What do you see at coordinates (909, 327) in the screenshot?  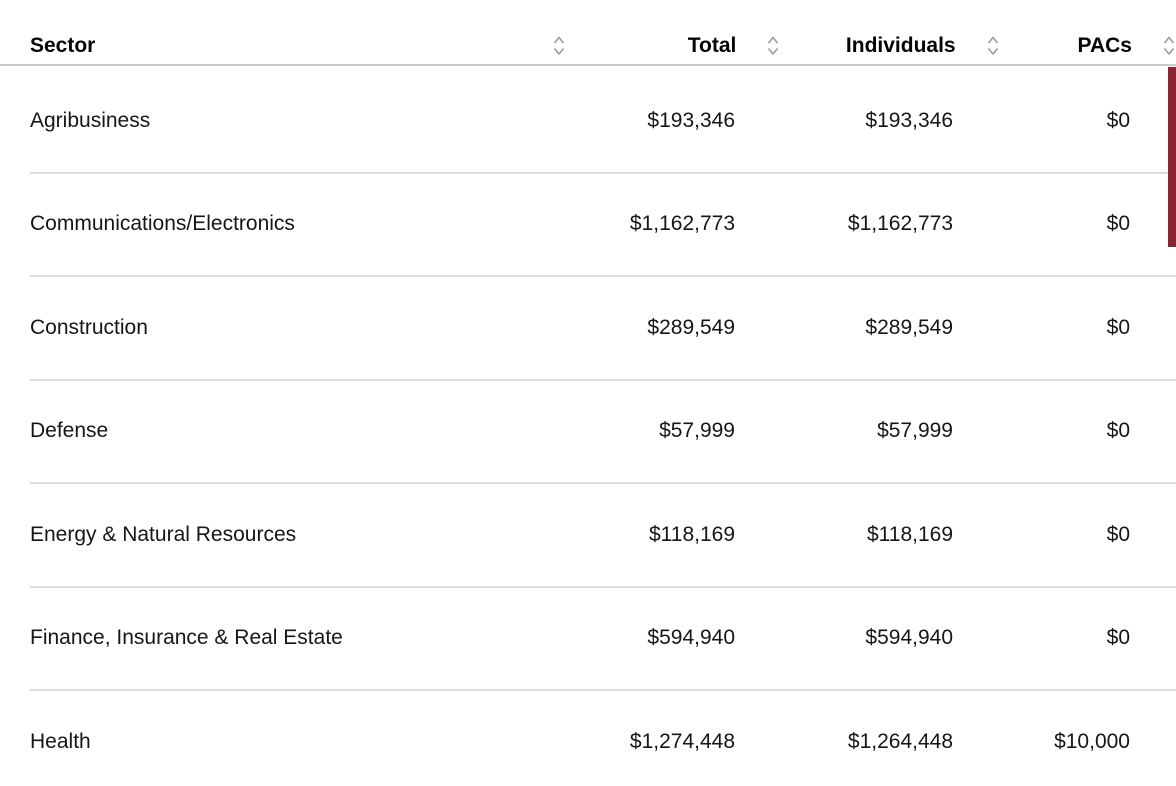 I see `individuals-cell: $289,549` at bounding box center [909, 327].